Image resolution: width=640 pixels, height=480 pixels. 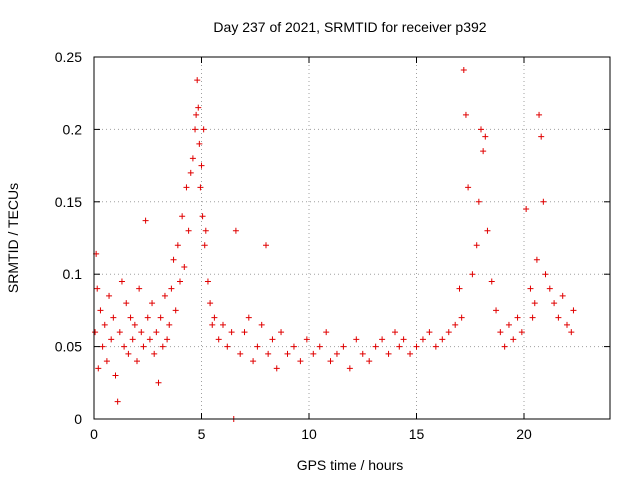 What do you see at coordinates (68, 202) in the screenshot?
I see `y-tick-label: 0.15` at bounding box center [68, 202].